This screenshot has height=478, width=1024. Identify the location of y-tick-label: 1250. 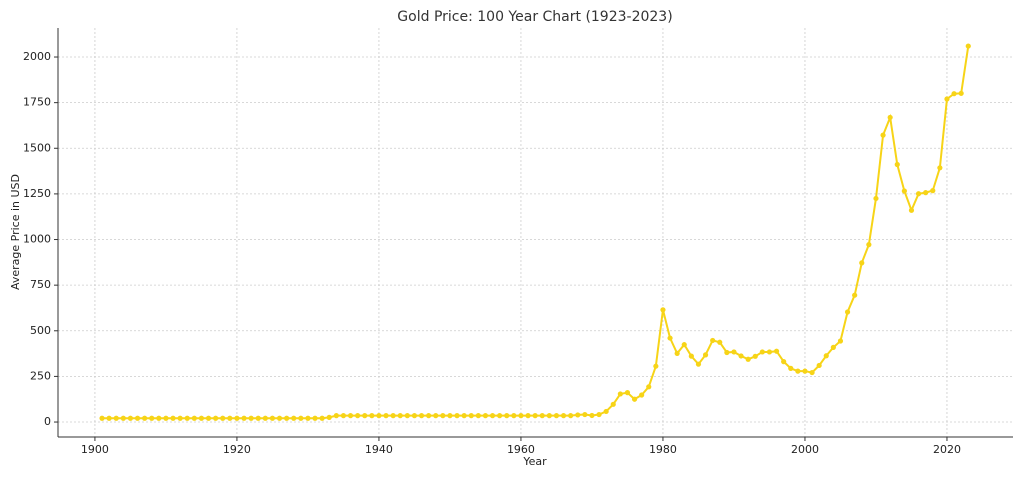
(37, 193).